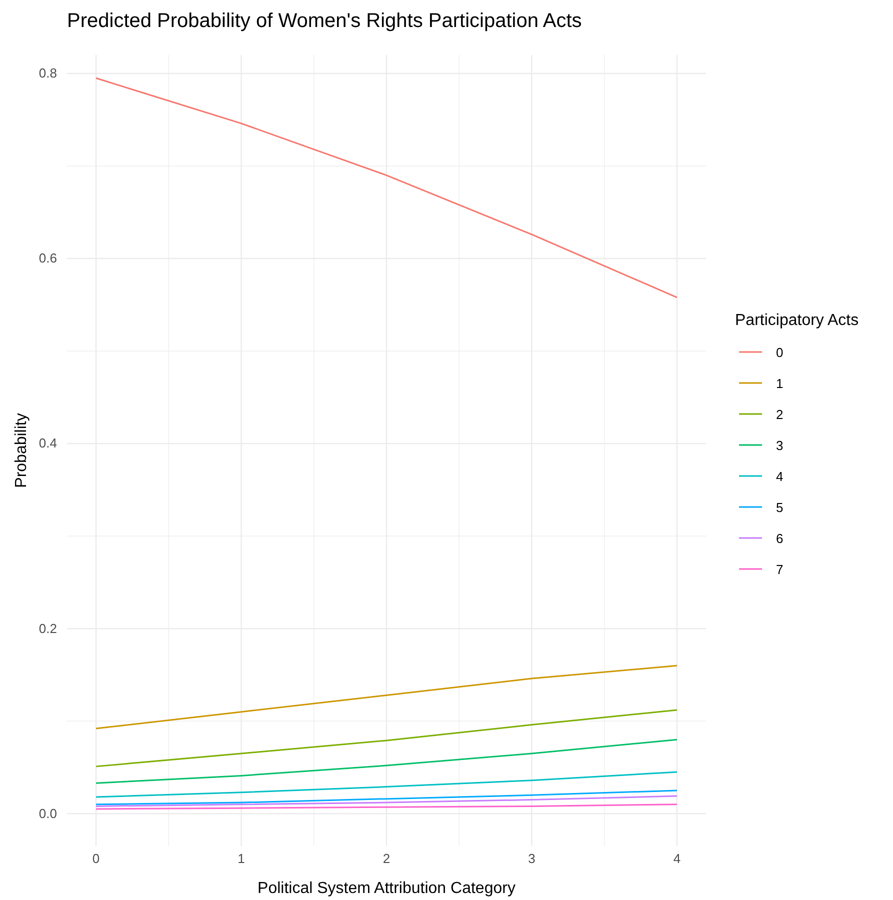 Image resolution: width=893 pixels, height=900 pixels. Describe the element at coordinates (780, 476) in the screenshot. I see `legend-label: 4` at that location.